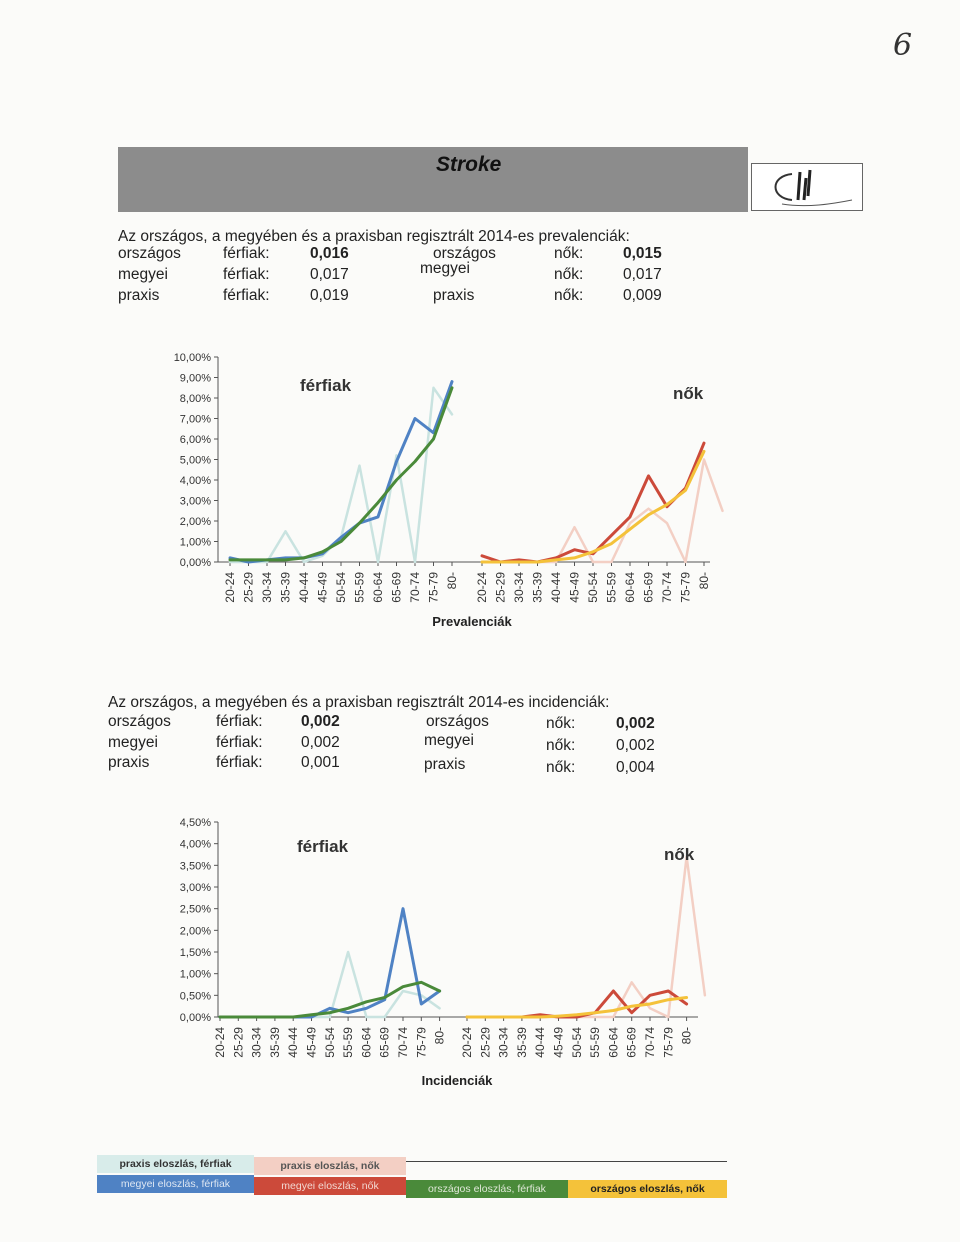  Describe the element at coordinates (175, 1184) in the screenshot. I see `legend-item: megyei eloszlás, férfiak` at that location.